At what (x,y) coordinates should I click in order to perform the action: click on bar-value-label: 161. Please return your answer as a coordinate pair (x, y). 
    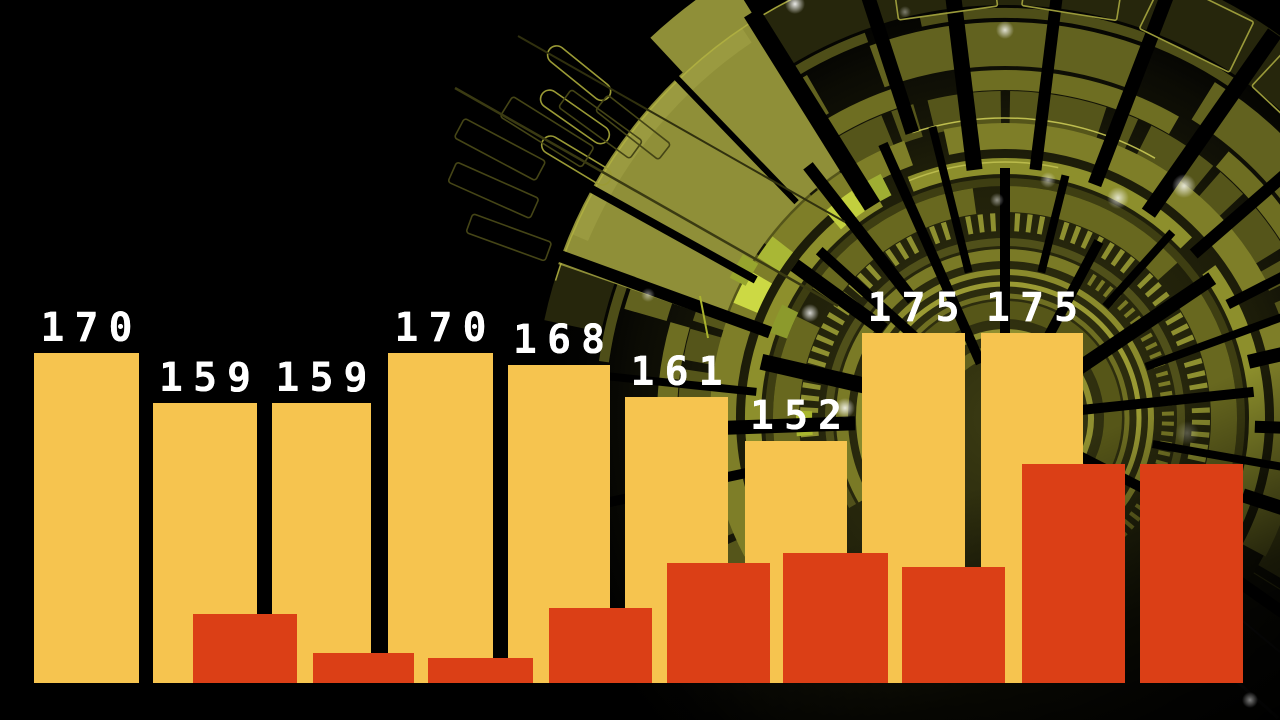
    Looking at the image, I should click on (681, 372).